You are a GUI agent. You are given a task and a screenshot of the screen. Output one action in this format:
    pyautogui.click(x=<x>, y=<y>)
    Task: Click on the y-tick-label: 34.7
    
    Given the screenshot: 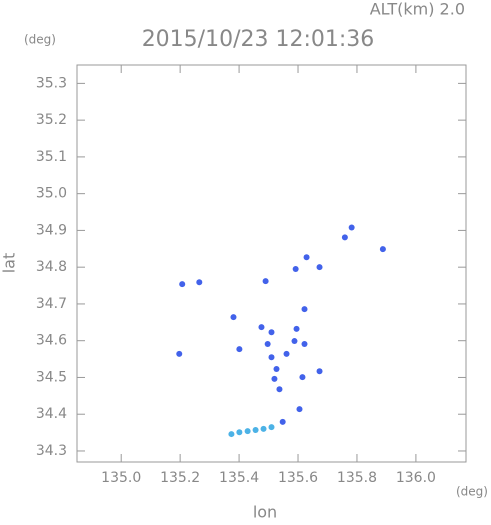 What is the action you would take?
    pyautogui.click(x=51, y=304)
    